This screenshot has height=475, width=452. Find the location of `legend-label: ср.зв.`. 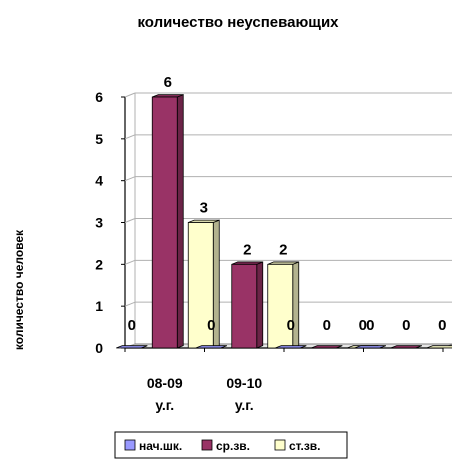

legend-label: ср.зв. is located at coordinates (233, 446).